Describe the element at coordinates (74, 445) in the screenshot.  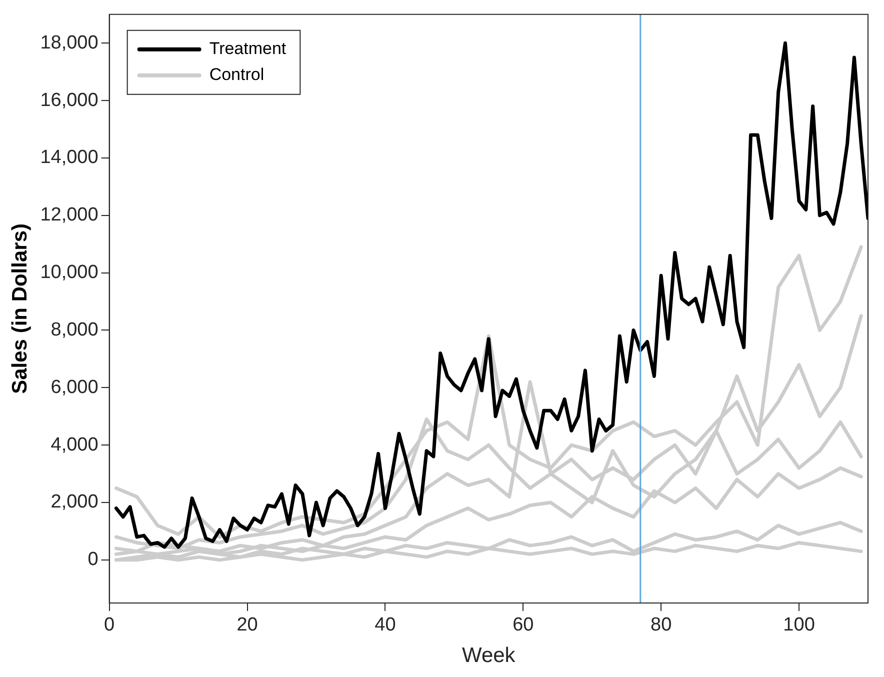
I see `y-tick-label: 4,000` at that location.